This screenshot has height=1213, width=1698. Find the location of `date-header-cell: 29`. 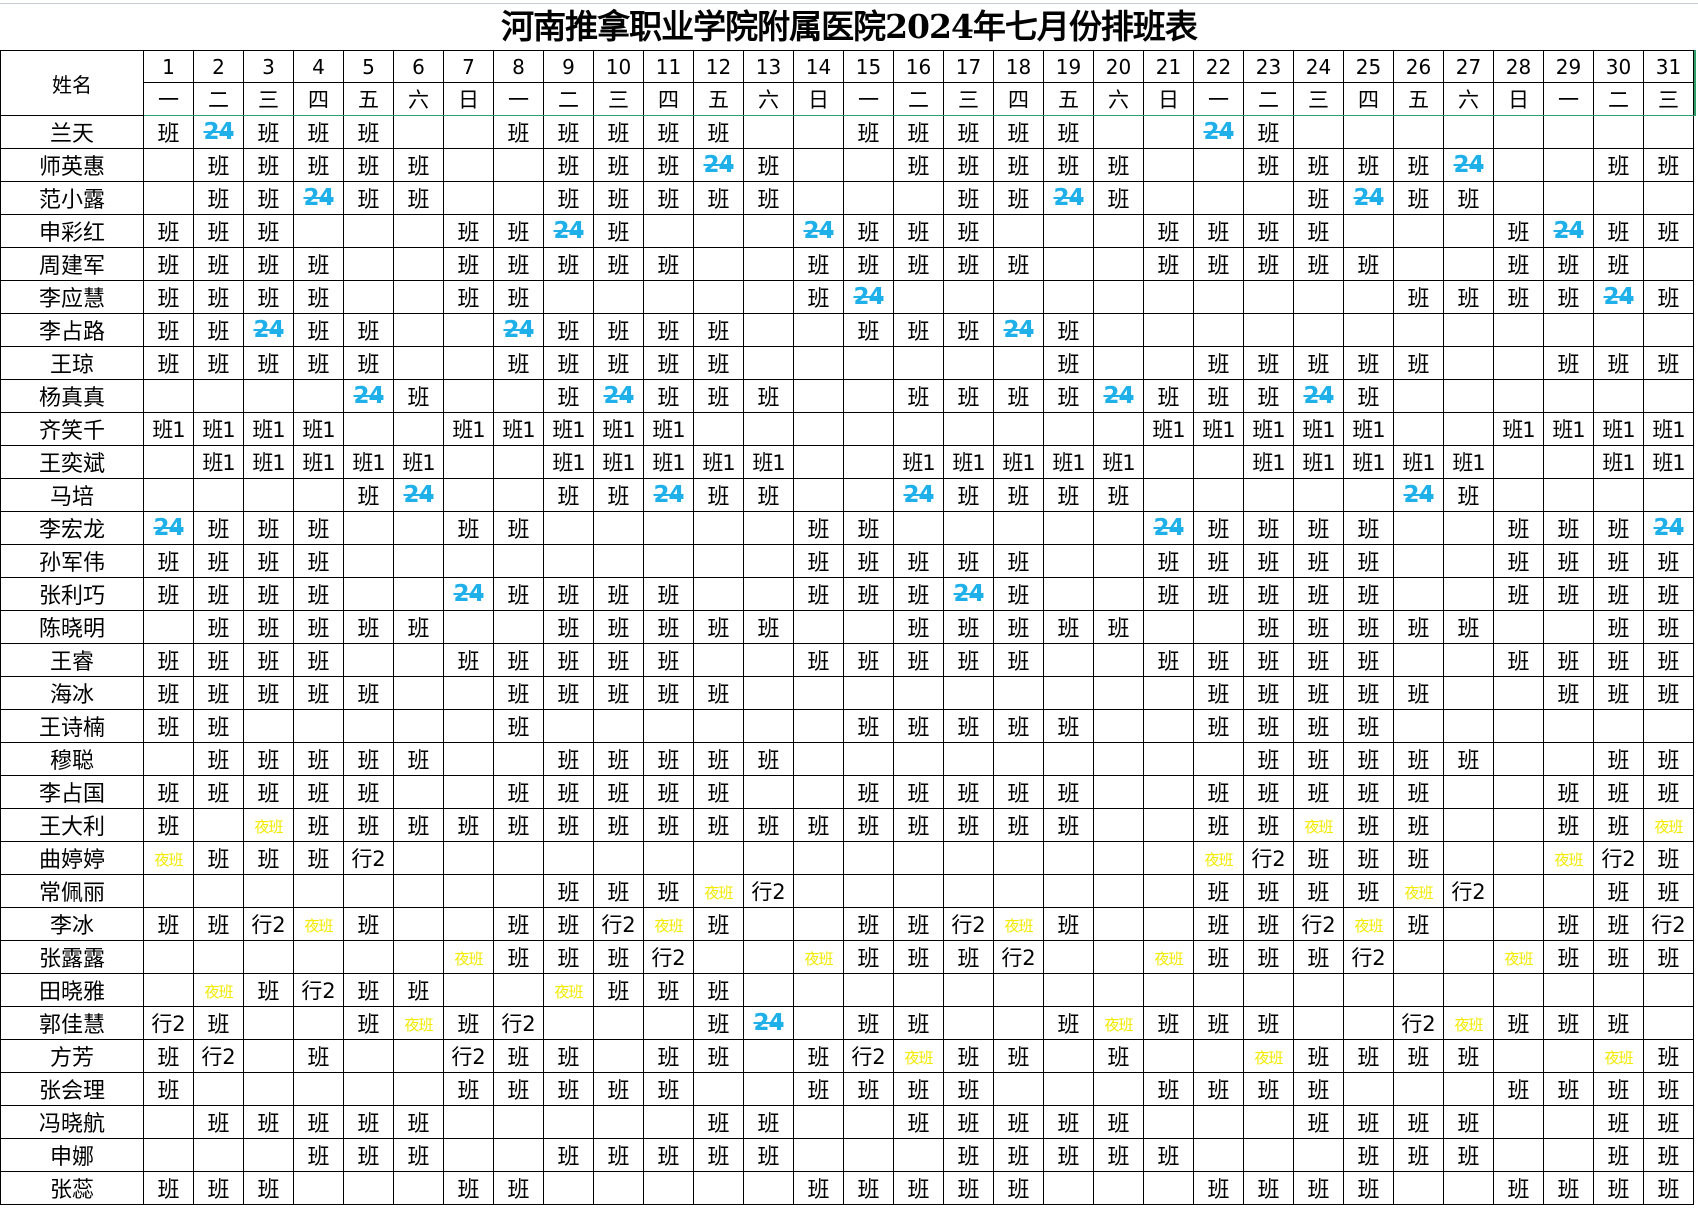

date-header-cell: 29 is located at coordinates (1568, 66).